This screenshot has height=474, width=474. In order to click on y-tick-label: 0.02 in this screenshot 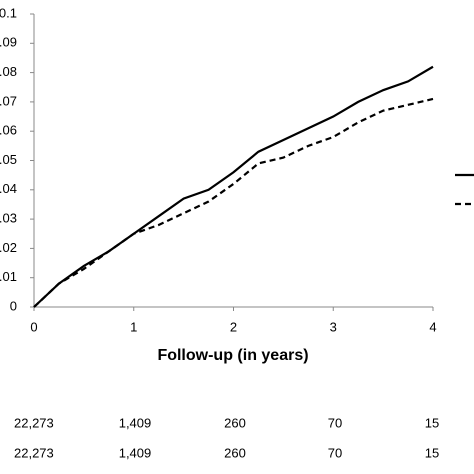, I will do `click(8, 247)`.